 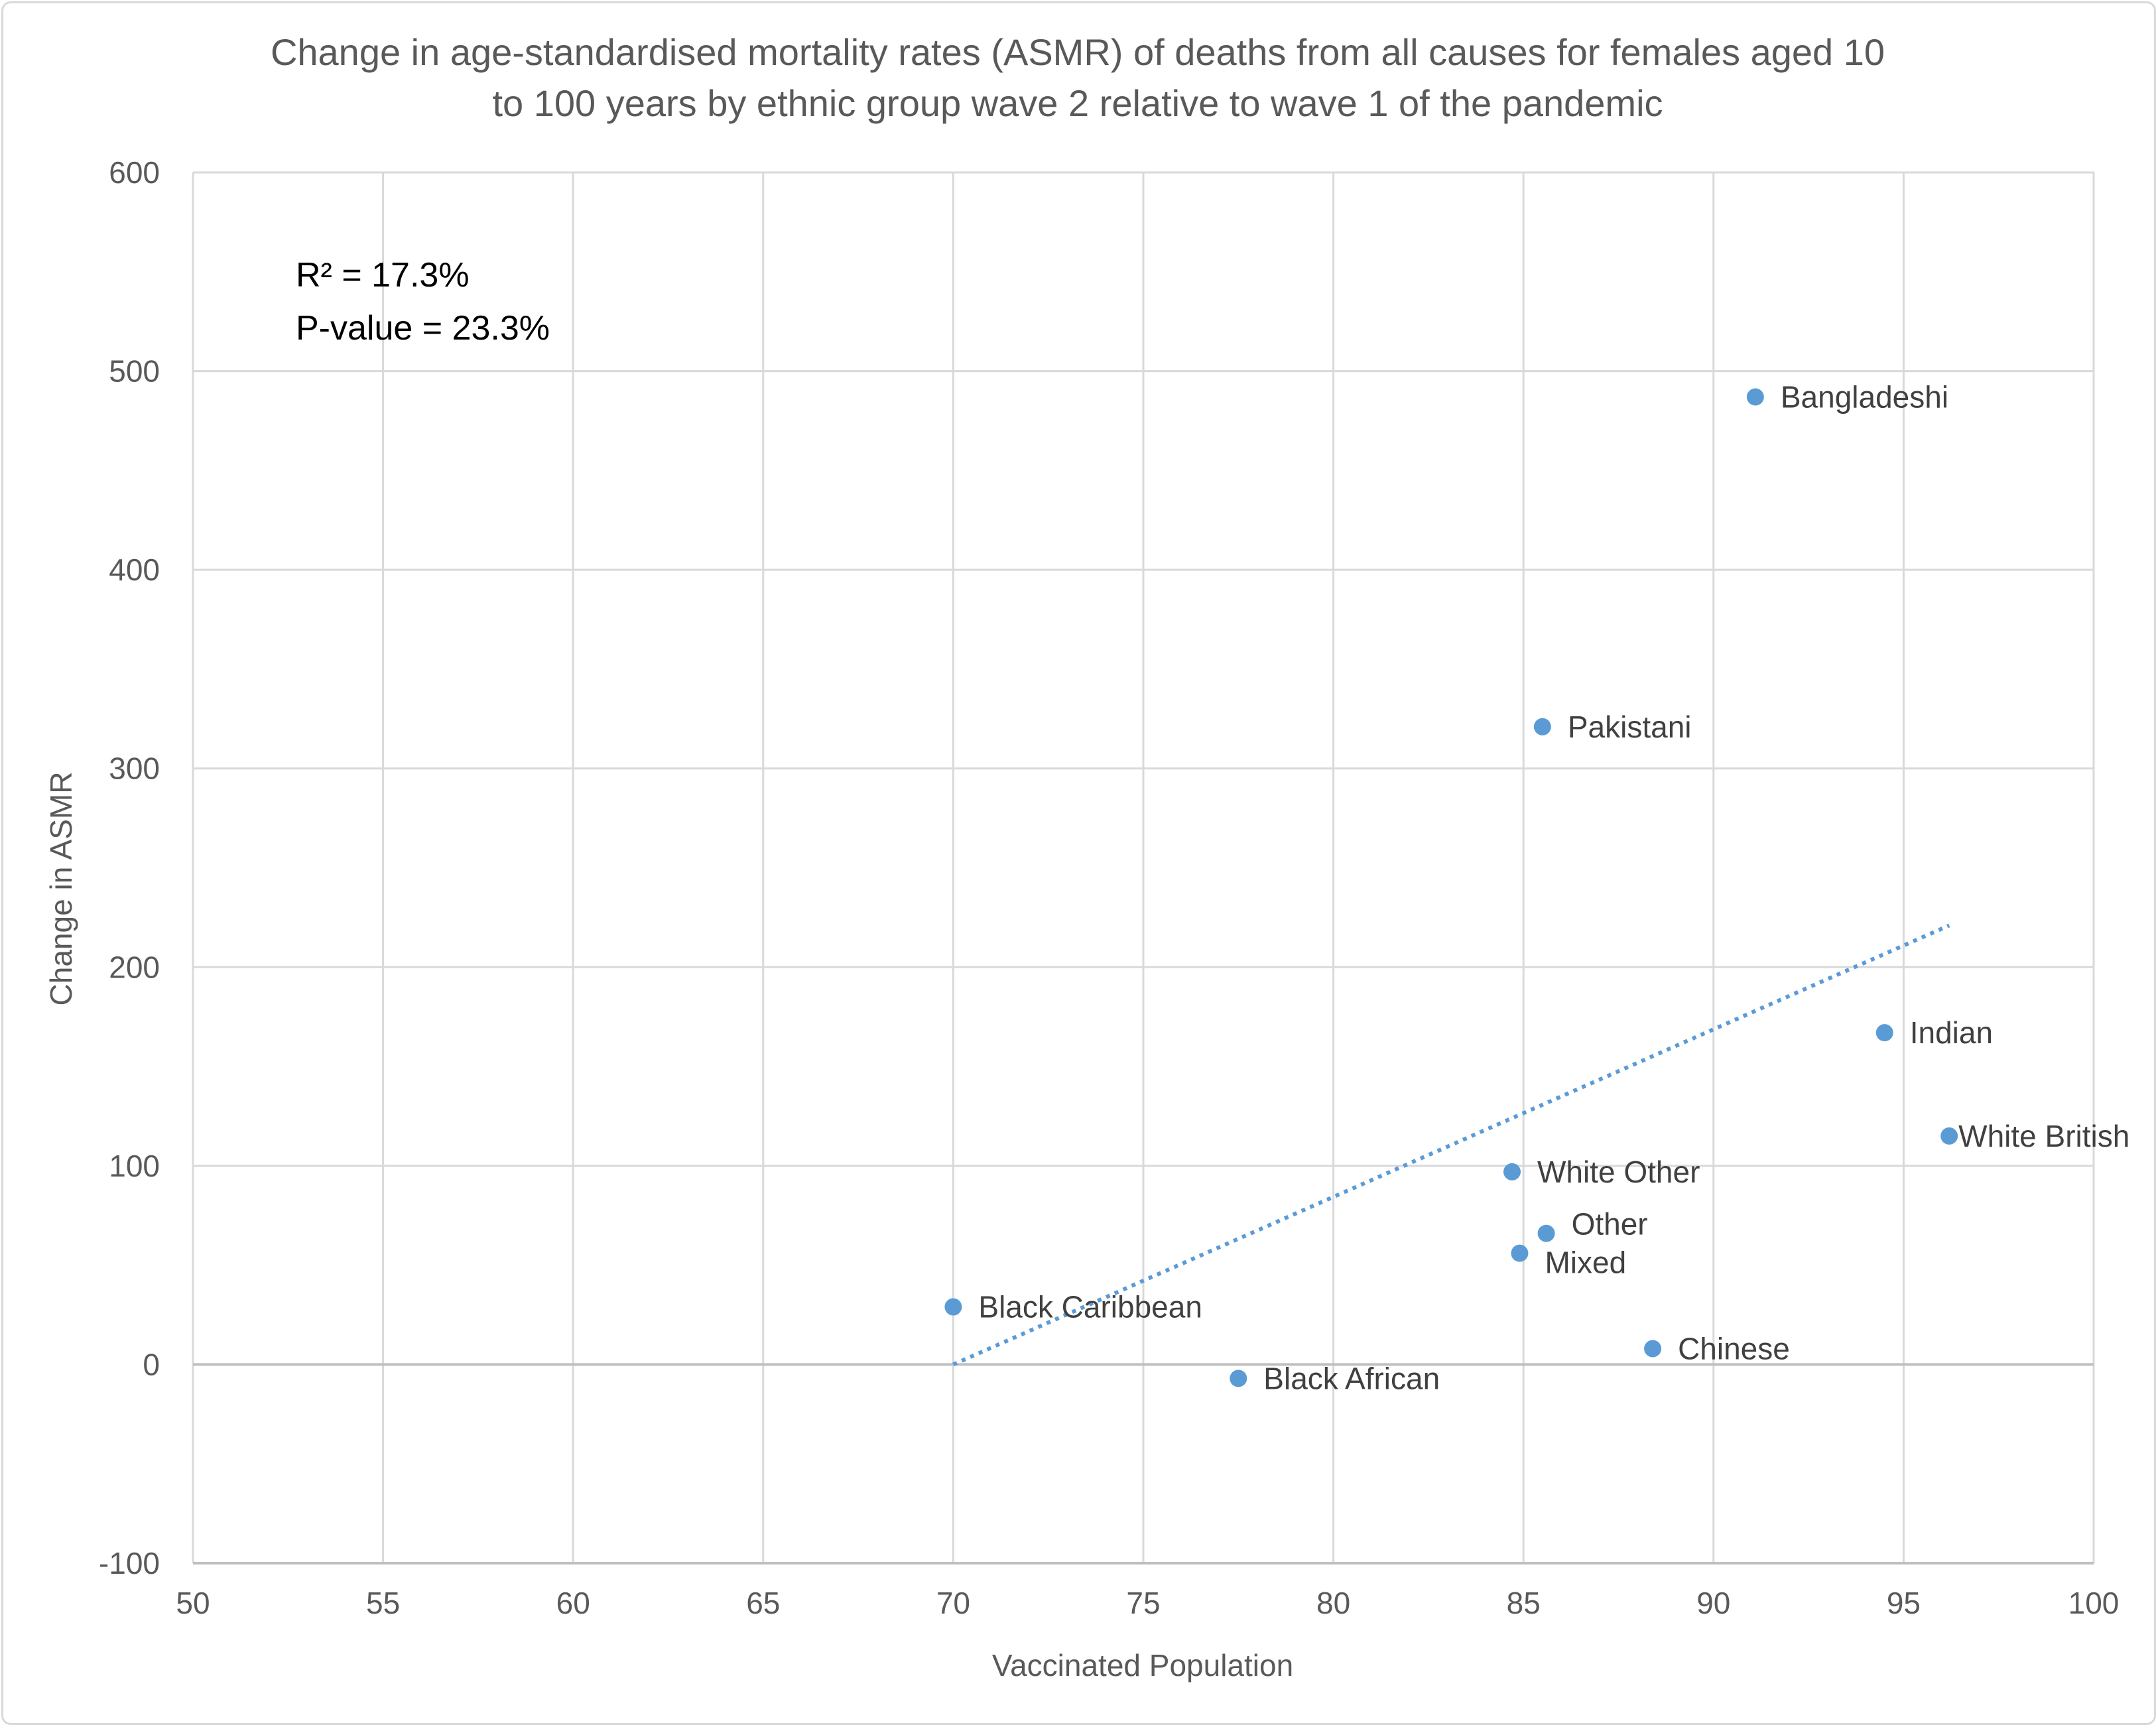 I want to click on x-tick-label: 65, so click(x=763, y=1603).